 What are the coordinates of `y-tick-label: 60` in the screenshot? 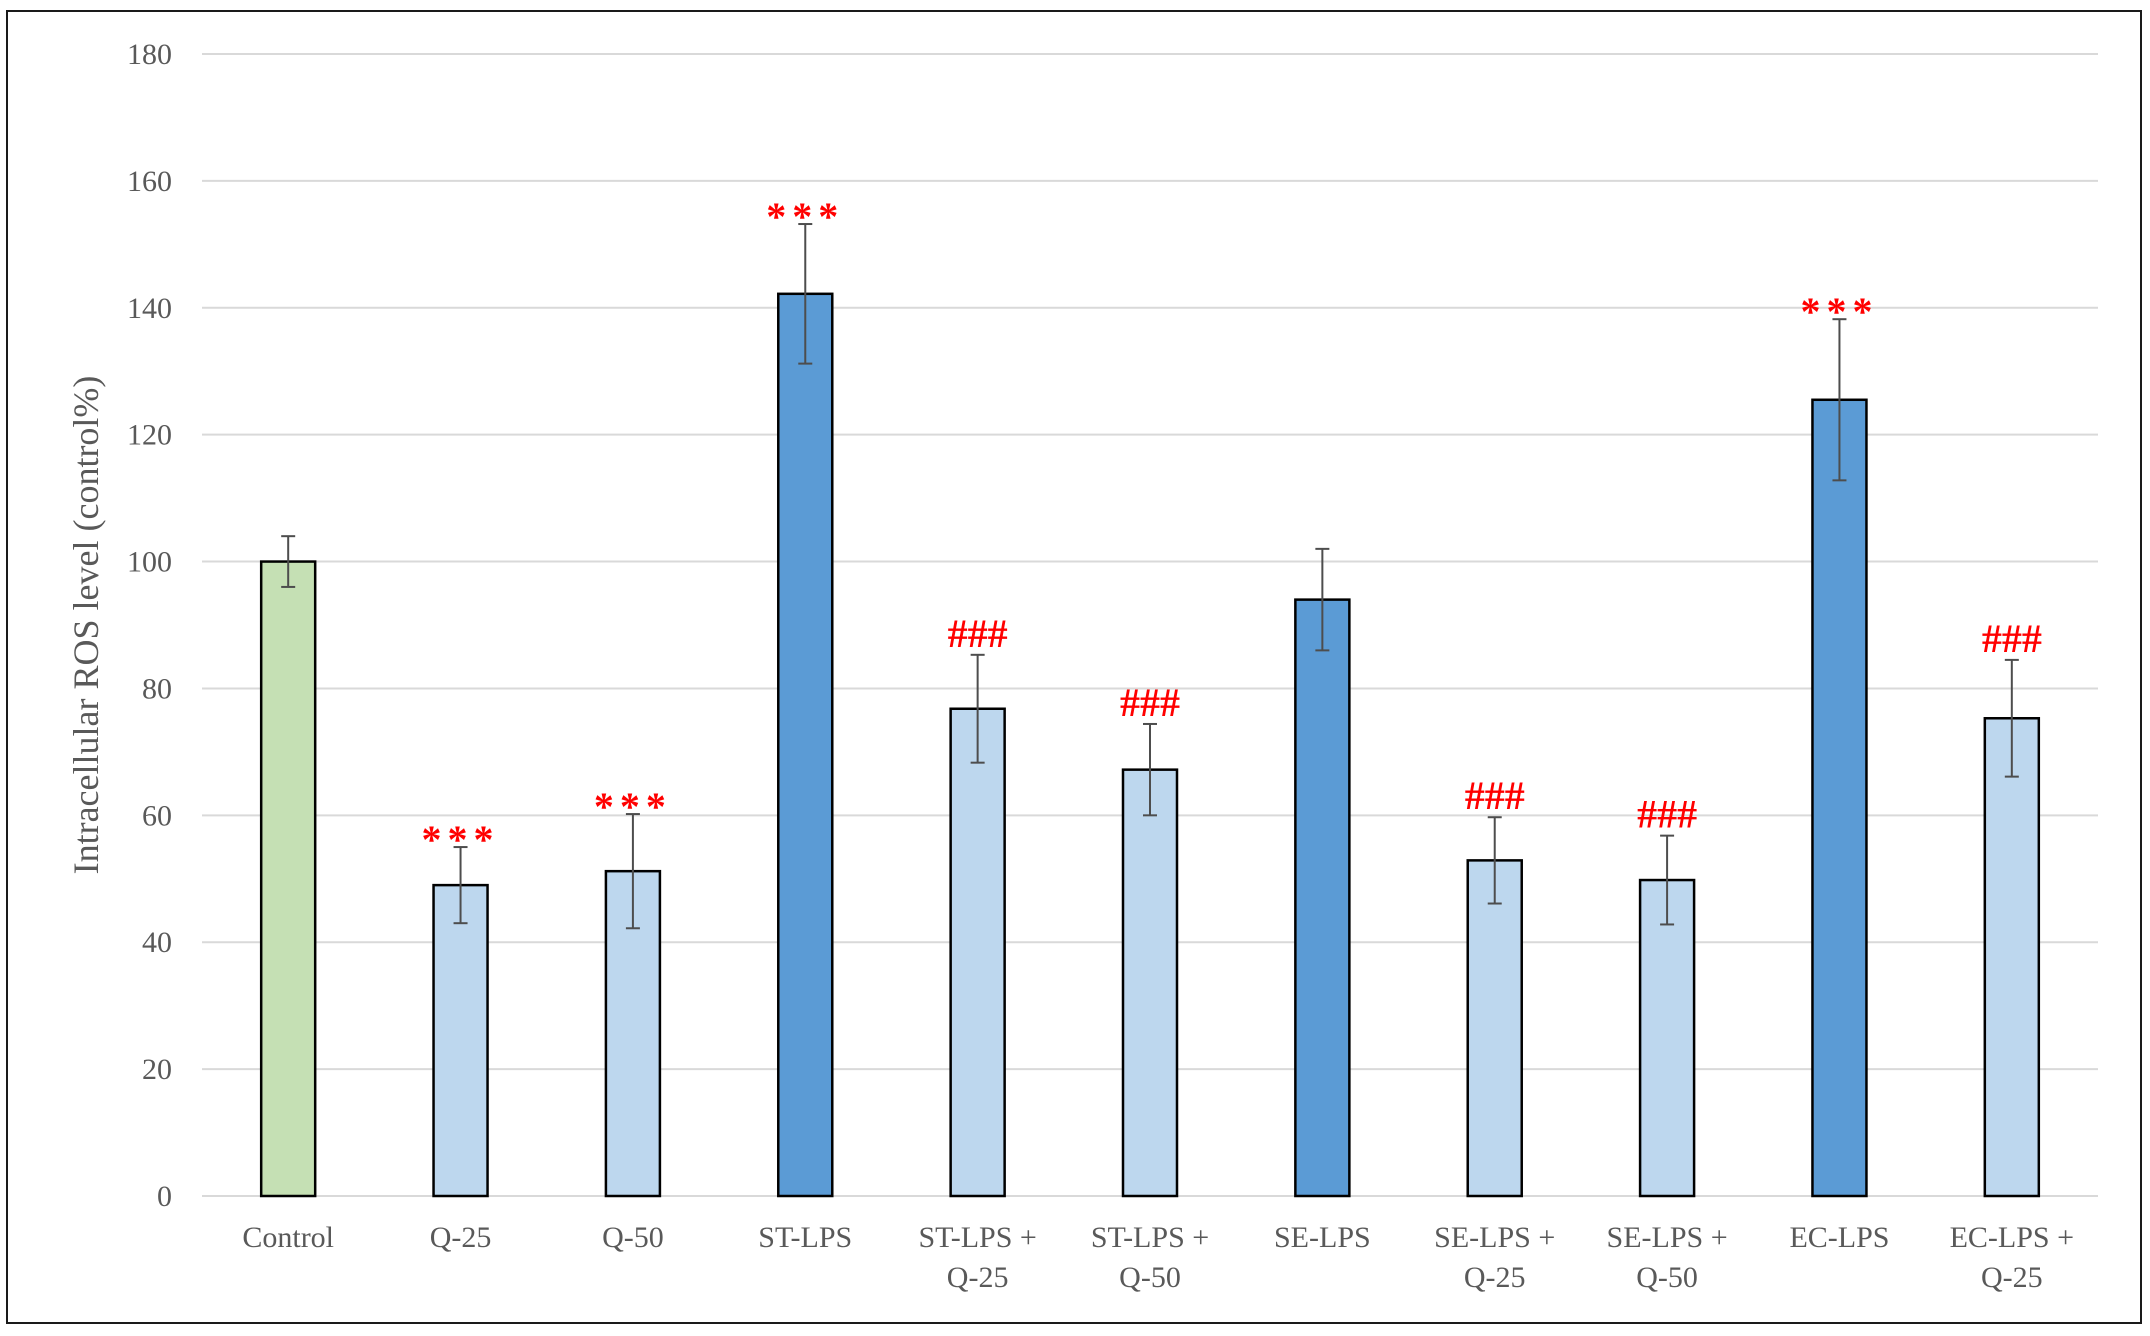 It's located at (157, 815).